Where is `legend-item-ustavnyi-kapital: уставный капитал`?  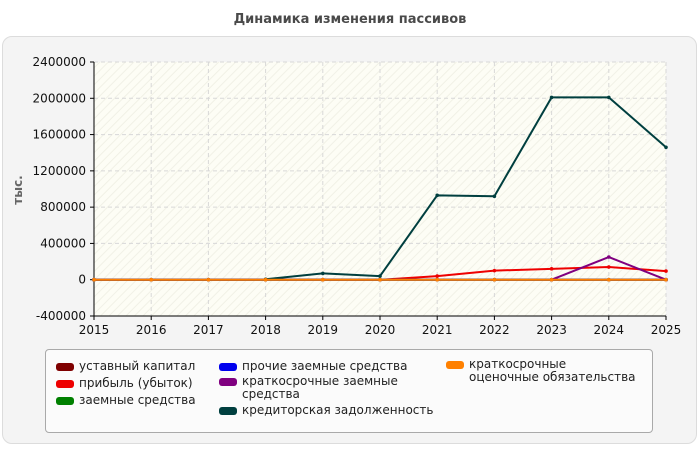
legend-item-ustavnyi-kapital: уставный капитал is located at coordinates (125, 366).